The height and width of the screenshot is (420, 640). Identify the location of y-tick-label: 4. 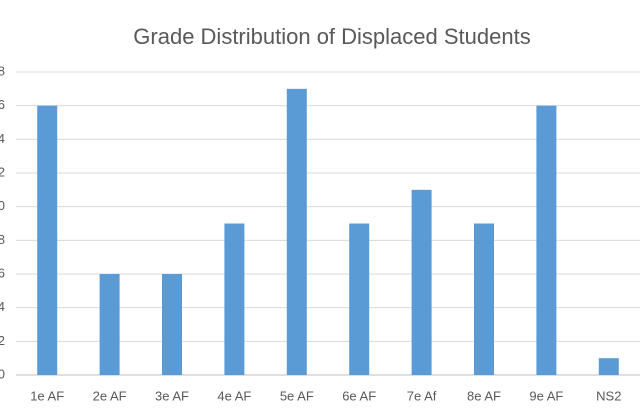
(2, 306).